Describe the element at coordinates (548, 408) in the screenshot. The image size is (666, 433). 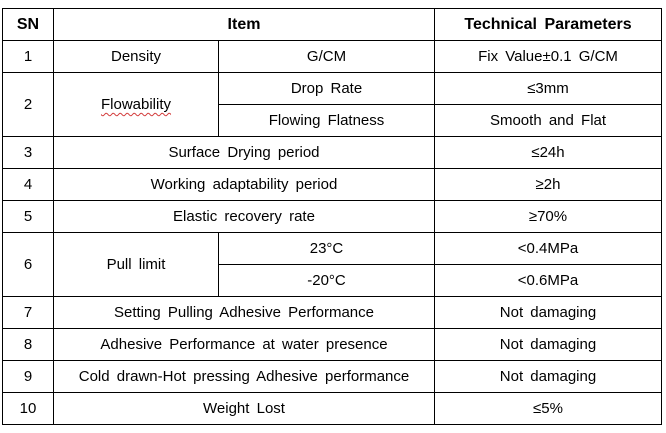
I see `row-value: ≤5%` at that location.